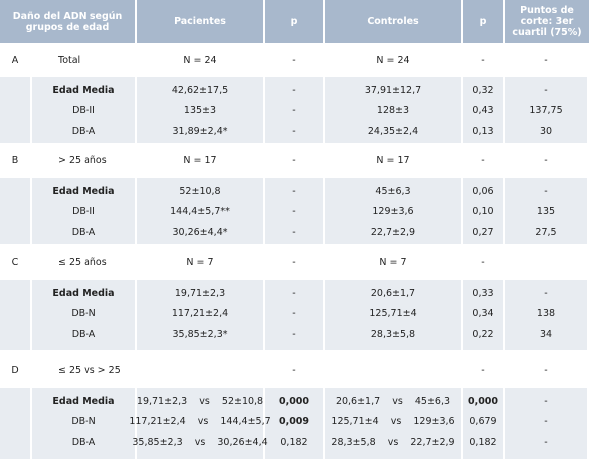 This screenshot has height=459, width=589. What do you see at coordinates (483, 211) in the screenshot?
I see `data-cell: 0,10` at bounding box center [483, 211].